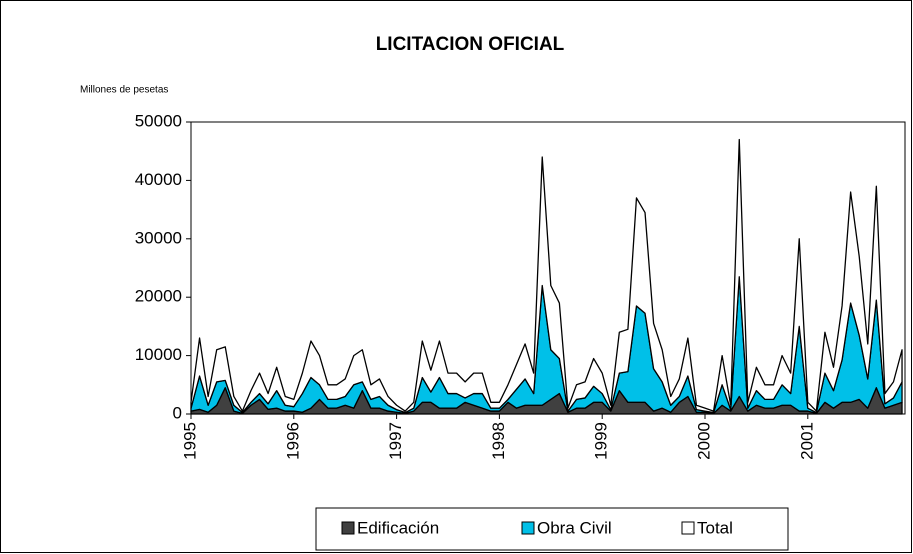 This screenshot has height=554, width=913. I want to click on y-tick-label: 50000, so click(158, 120).